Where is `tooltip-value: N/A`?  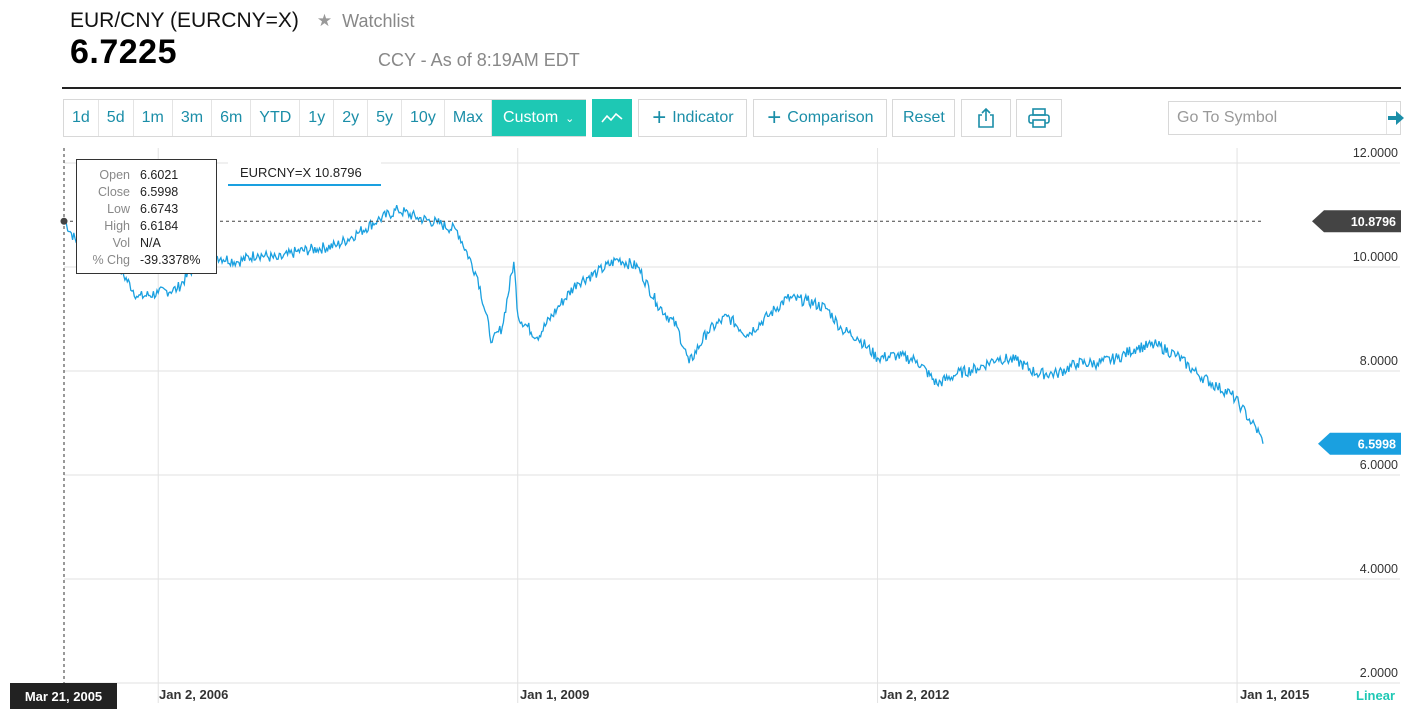
tooltip-value: N/A is located at coordinates (150, 243).